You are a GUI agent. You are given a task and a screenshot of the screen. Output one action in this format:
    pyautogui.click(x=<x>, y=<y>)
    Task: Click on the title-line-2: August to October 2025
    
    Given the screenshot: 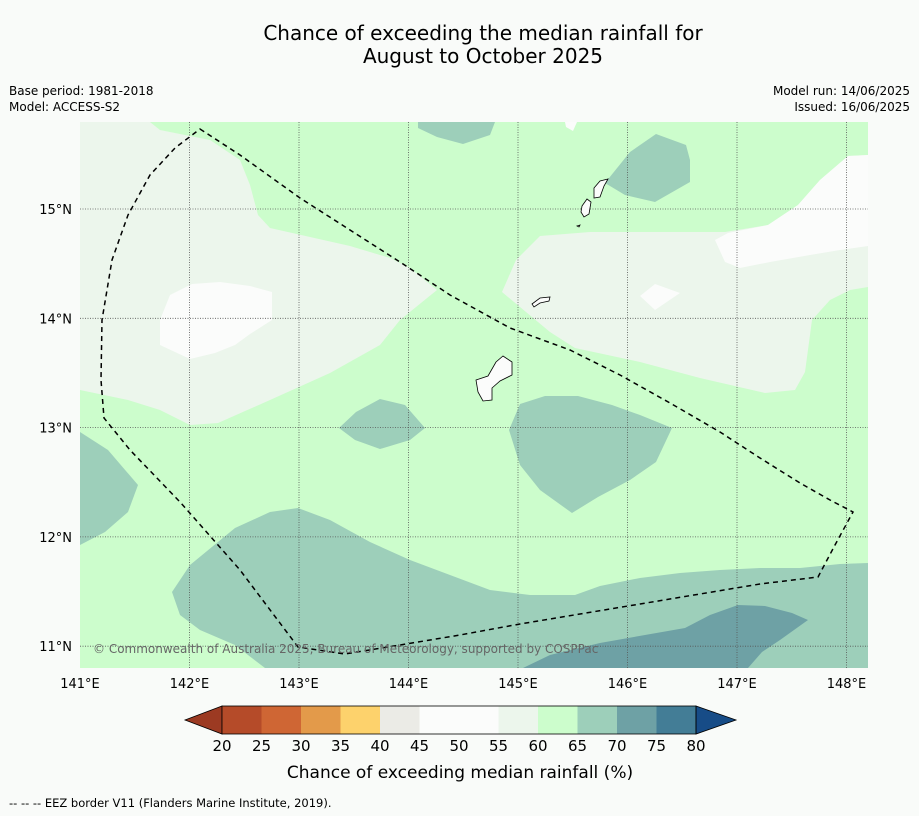 What is the action you would take?
    pyautogui.click(x=483, y=56)
    